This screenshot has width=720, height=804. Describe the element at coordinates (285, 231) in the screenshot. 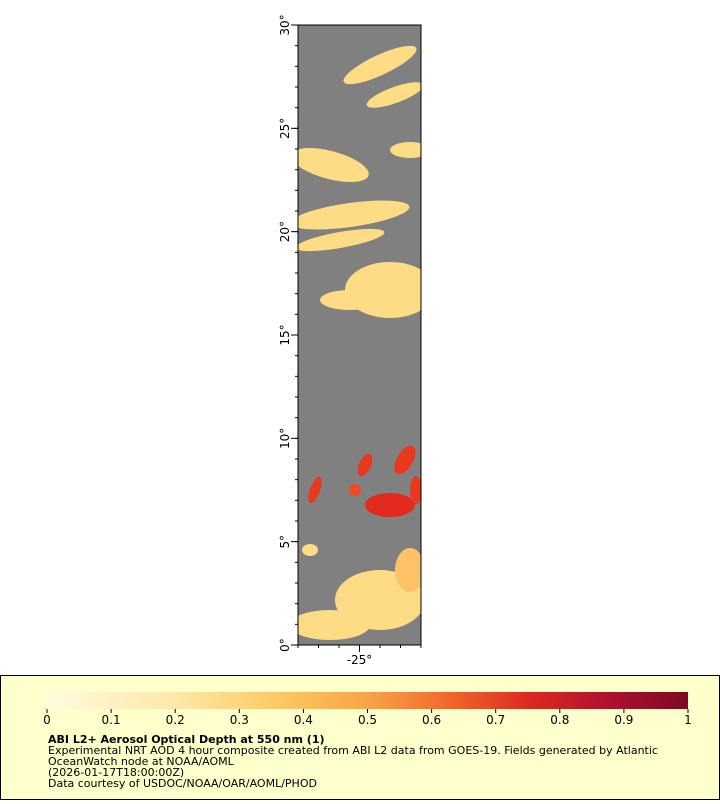

I see `y-tick-label: 20°` at that location.